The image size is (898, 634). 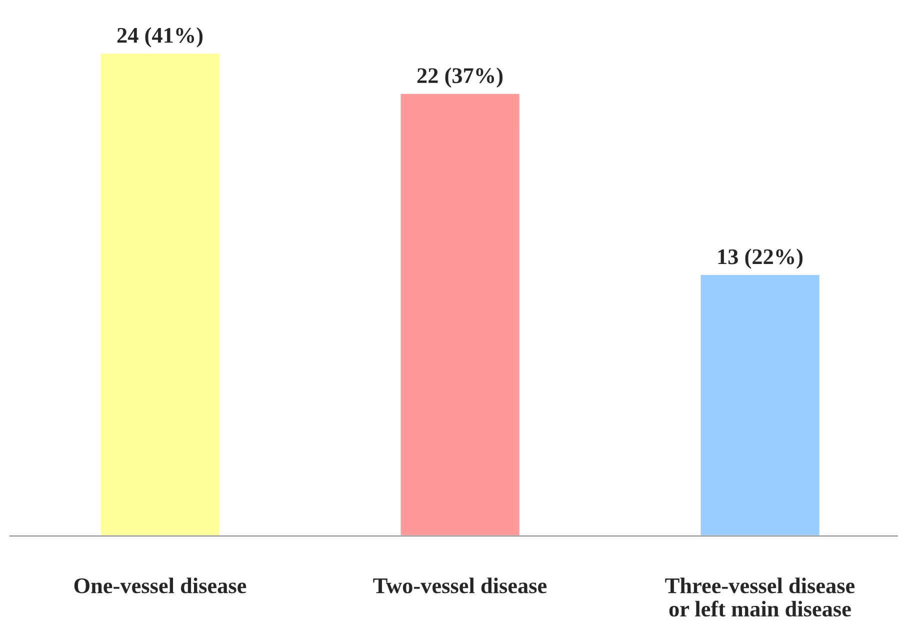 What do you see at coordinates (760, 597) in the screenshot?
I see `x-tick-label: Three-vessel disease or left main disease` at bounding box center [760, 597].